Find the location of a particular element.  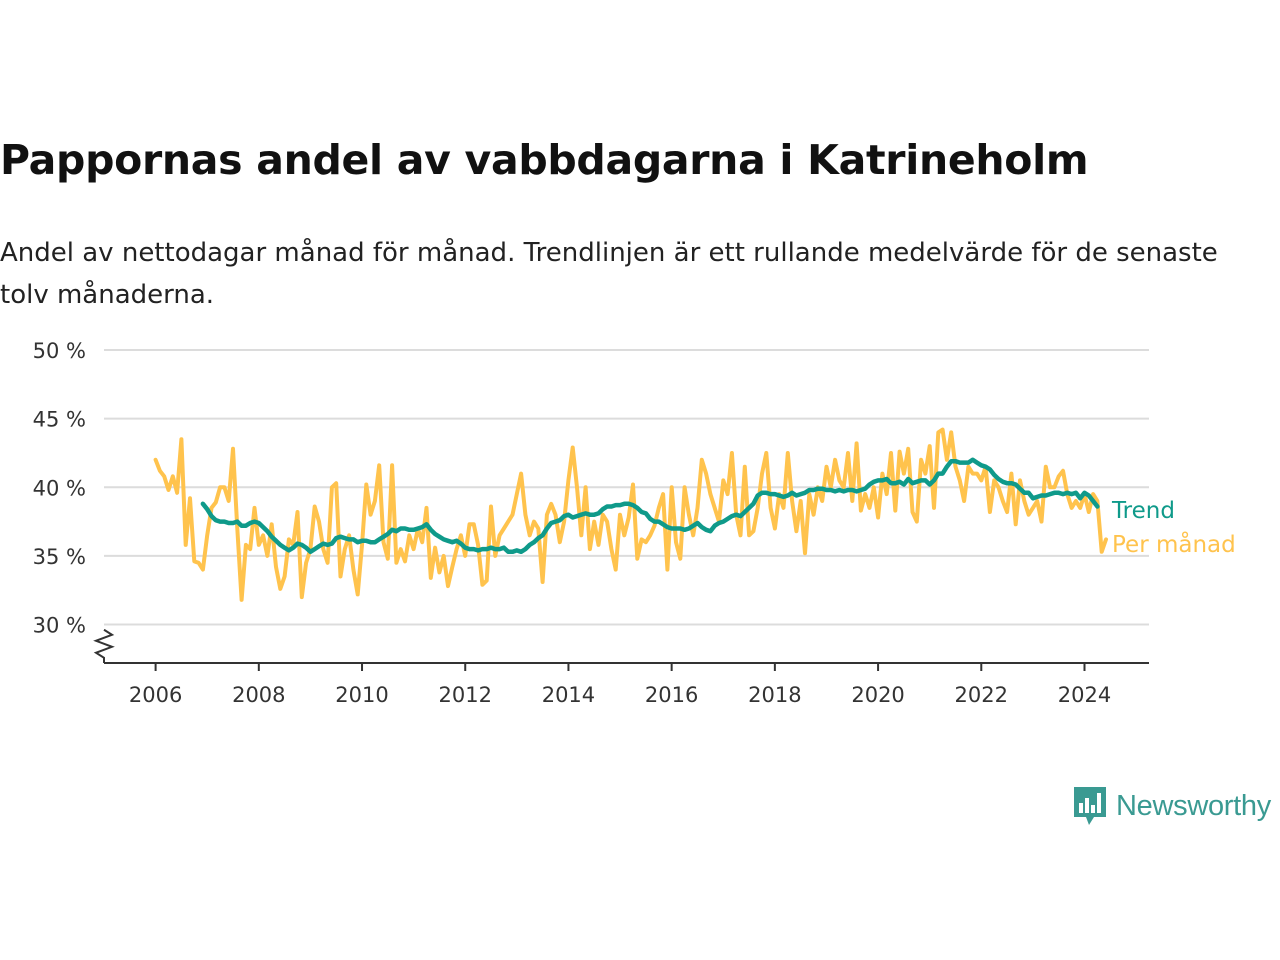

y-tick-label: 30 % is located at coordinates (59, 626).